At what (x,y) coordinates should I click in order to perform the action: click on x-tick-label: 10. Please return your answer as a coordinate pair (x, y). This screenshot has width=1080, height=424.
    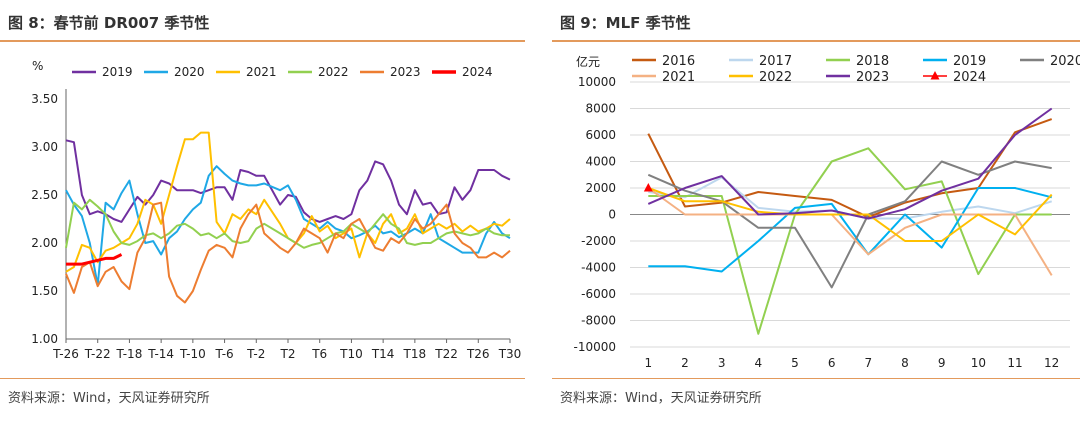
    Looking at the image, I should click on (978, 363).